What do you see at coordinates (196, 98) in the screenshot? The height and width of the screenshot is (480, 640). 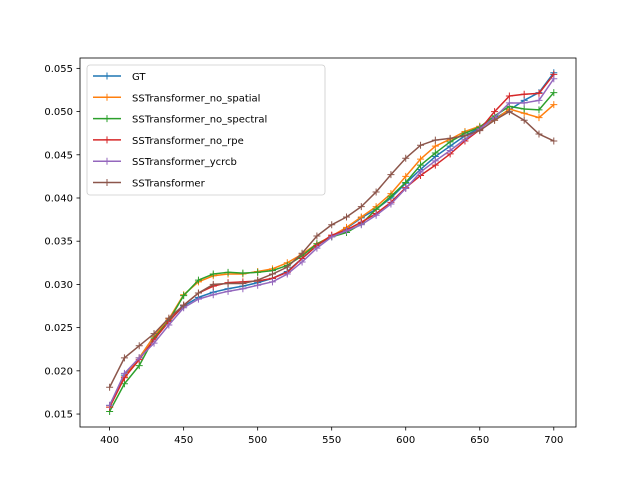 I see `legend-label: SSTransformer_no_spatial` at bounding box center [196, 98].